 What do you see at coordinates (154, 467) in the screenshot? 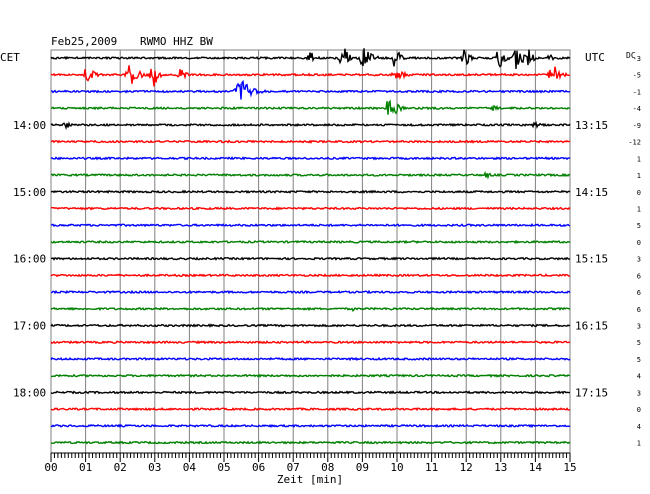
I see `x-tick-label: 03` at bounding box center [154, 467].